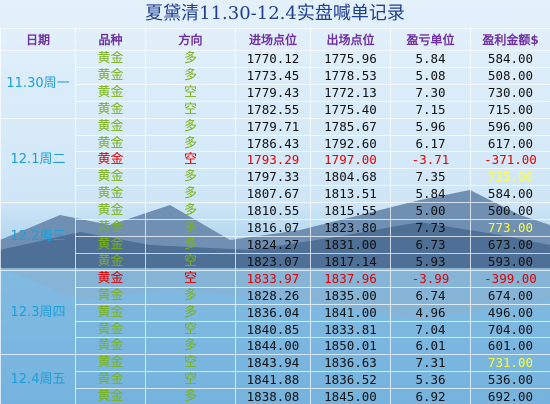  I want to click on record-row: 黄金多 1836.04 1841.00 4.96 496.00, so click(275, 312).